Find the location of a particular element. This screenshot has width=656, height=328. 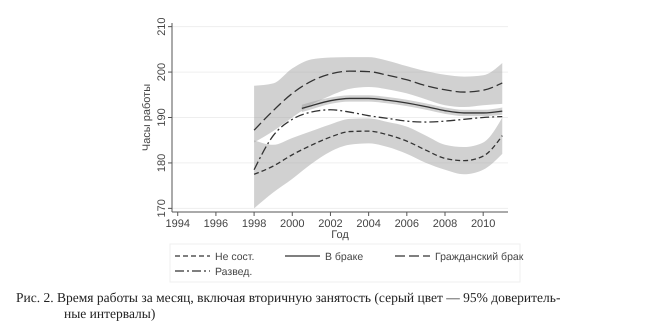

x-tick-label: 2006 is located at coordinates (407, 224).